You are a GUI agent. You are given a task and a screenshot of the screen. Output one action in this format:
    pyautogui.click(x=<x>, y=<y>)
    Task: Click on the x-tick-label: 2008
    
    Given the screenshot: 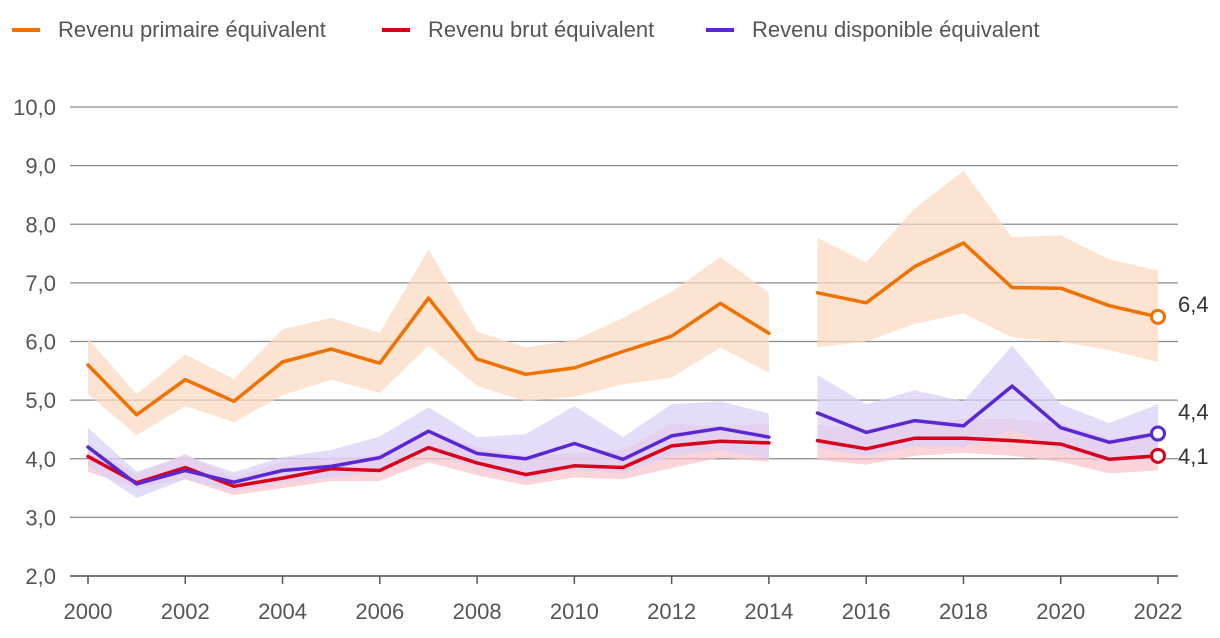 What is the action you would take?
    pyautogui.click(x=477, y=611)
    